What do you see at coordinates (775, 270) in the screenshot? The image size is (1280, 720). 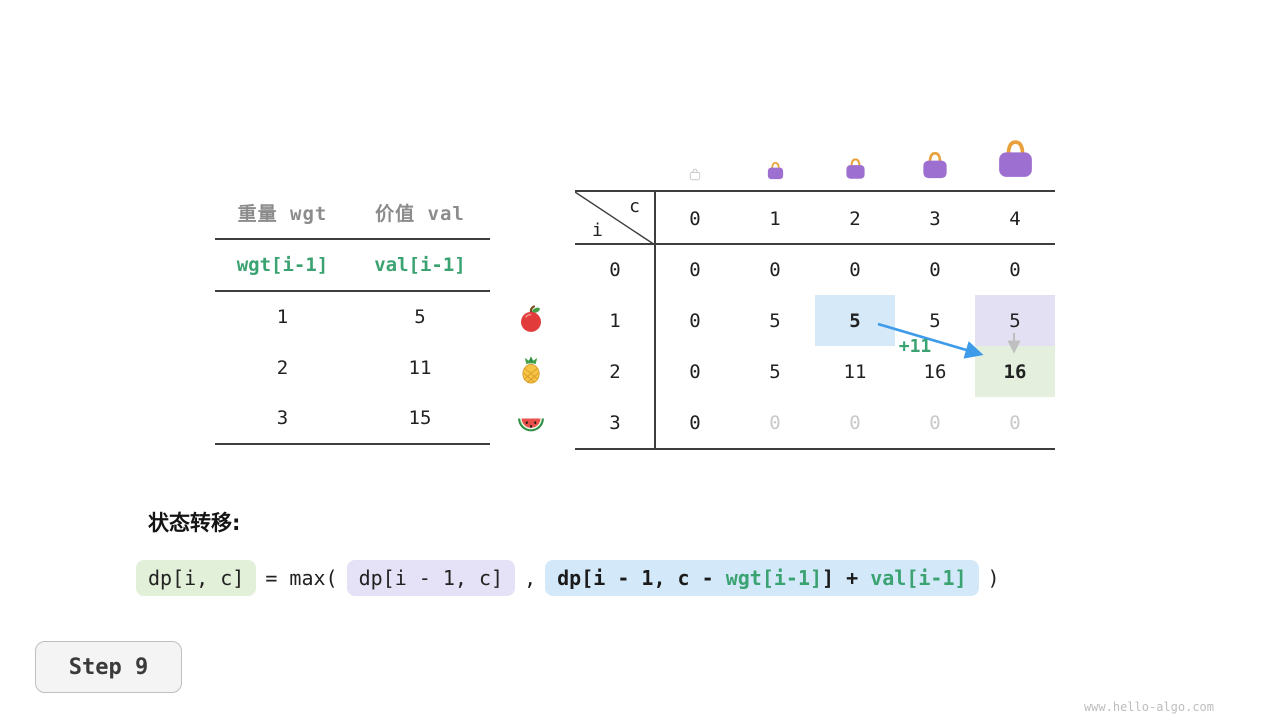 I see `dp-cell-i0-c1: 0` at bounding box center [775, 270].